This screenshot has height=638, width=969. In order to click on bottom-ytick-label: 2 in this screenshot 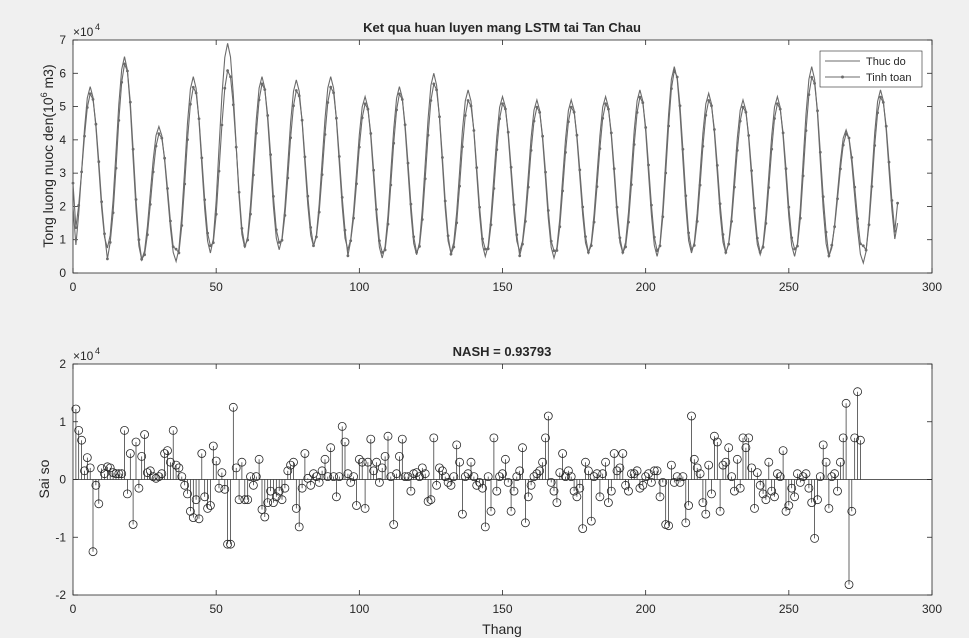, I will do `click(62, 364)`.